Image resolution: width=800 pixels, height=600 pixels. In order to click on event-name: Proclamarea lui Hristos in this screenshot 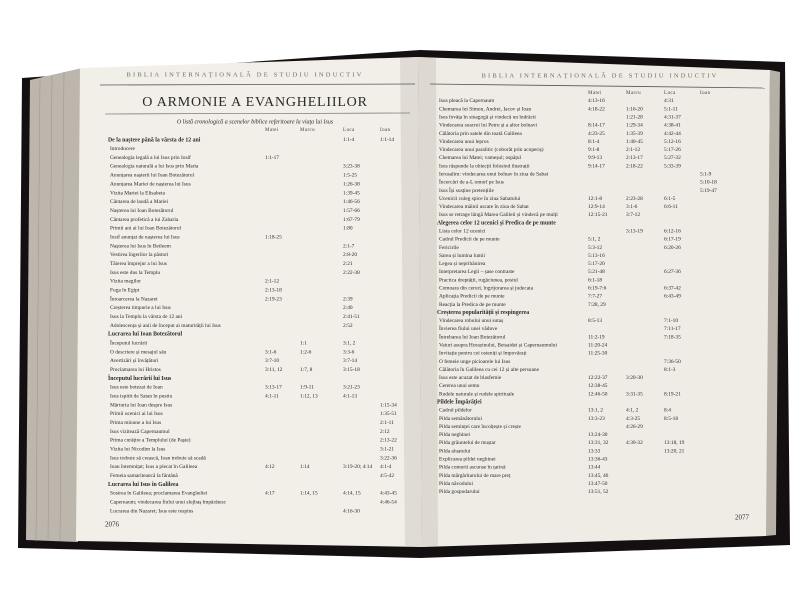, I will do `click(135, 370)`.